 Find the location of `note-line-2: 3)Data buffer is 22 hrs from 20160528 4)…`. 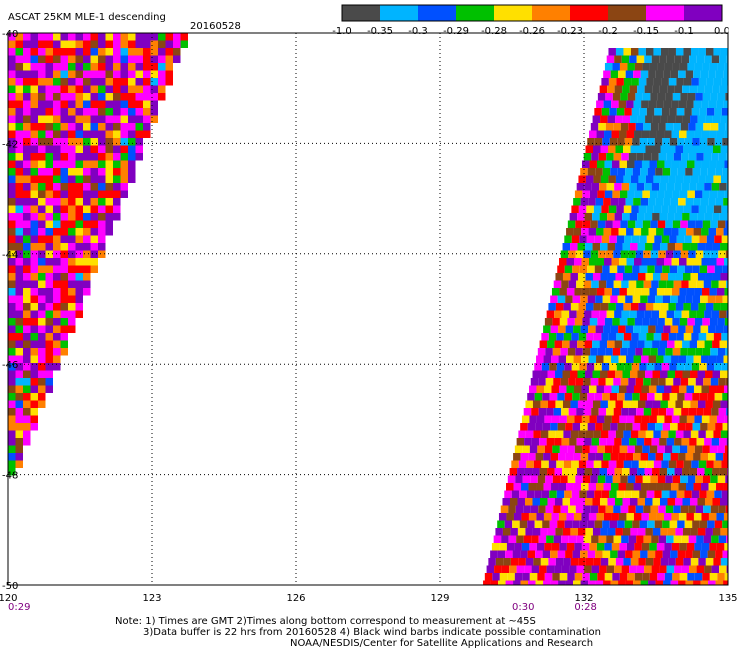

note-line-2: 3)Data buffer is 22 hrs from 20160528 4)… is located at coordinates (372, 632).